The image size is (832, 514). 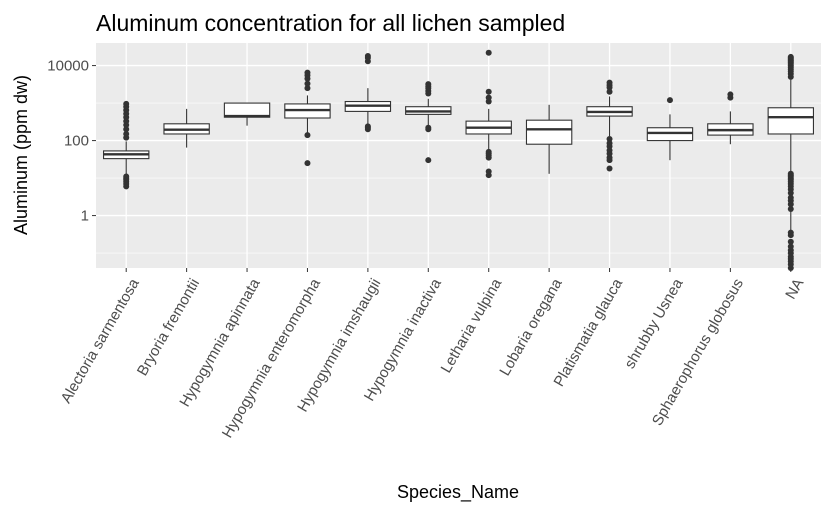 I want to click on x-tick-label: Platismatia glauca, so click(x=589, y=332).